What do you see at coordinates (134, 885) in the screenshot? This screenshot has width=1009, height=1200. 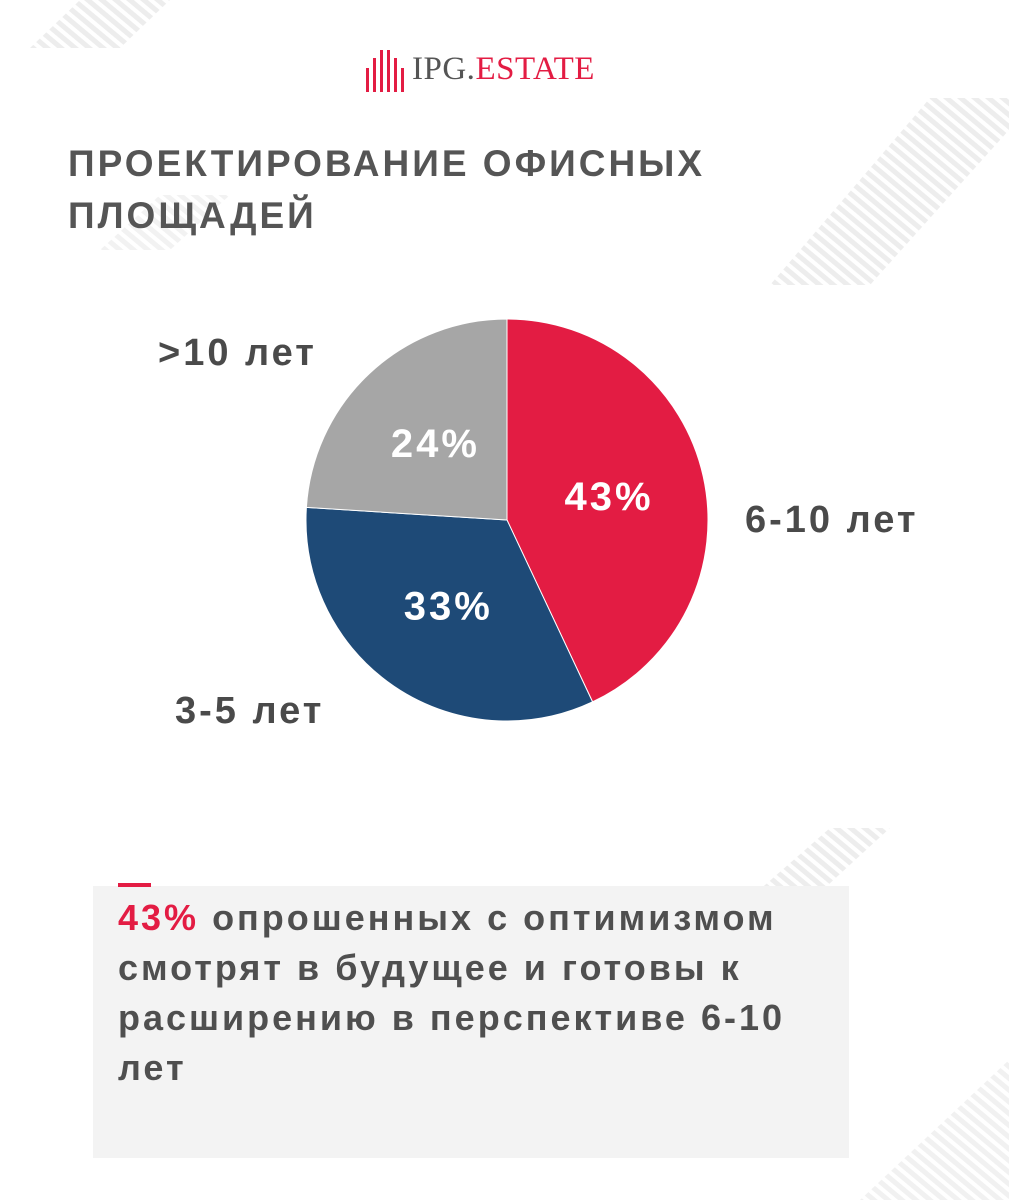 I see `summary-accent-bar` at bounding box center [134, 885].